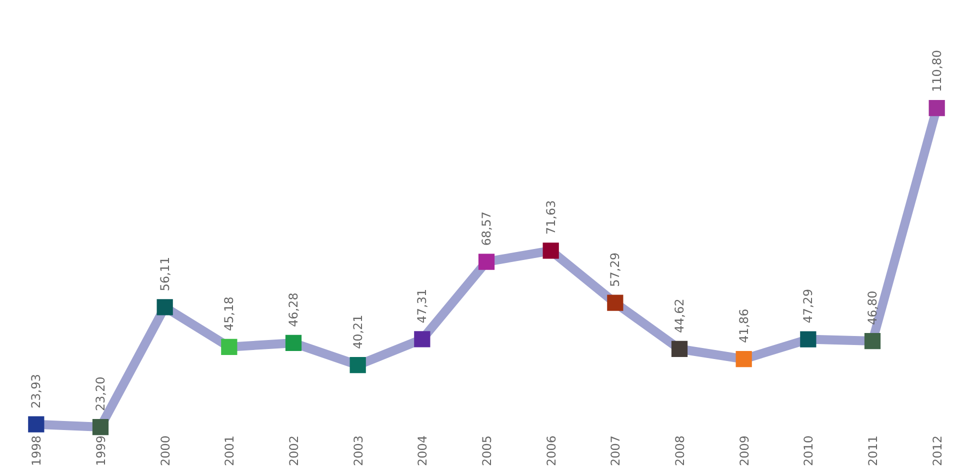 This screenshot has height=470, width=973. What do you see at coordinates (101, 393) in the screenshot?
I see `data-label: 23,20` at bounding box center [101, 393].